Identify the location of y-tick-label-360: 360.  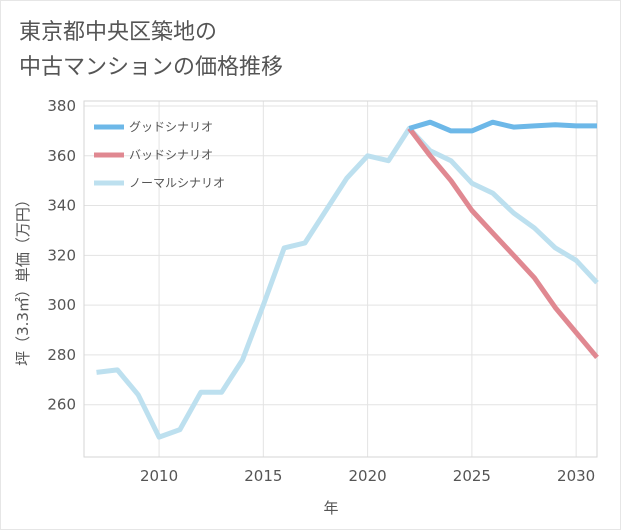
(61, 156).